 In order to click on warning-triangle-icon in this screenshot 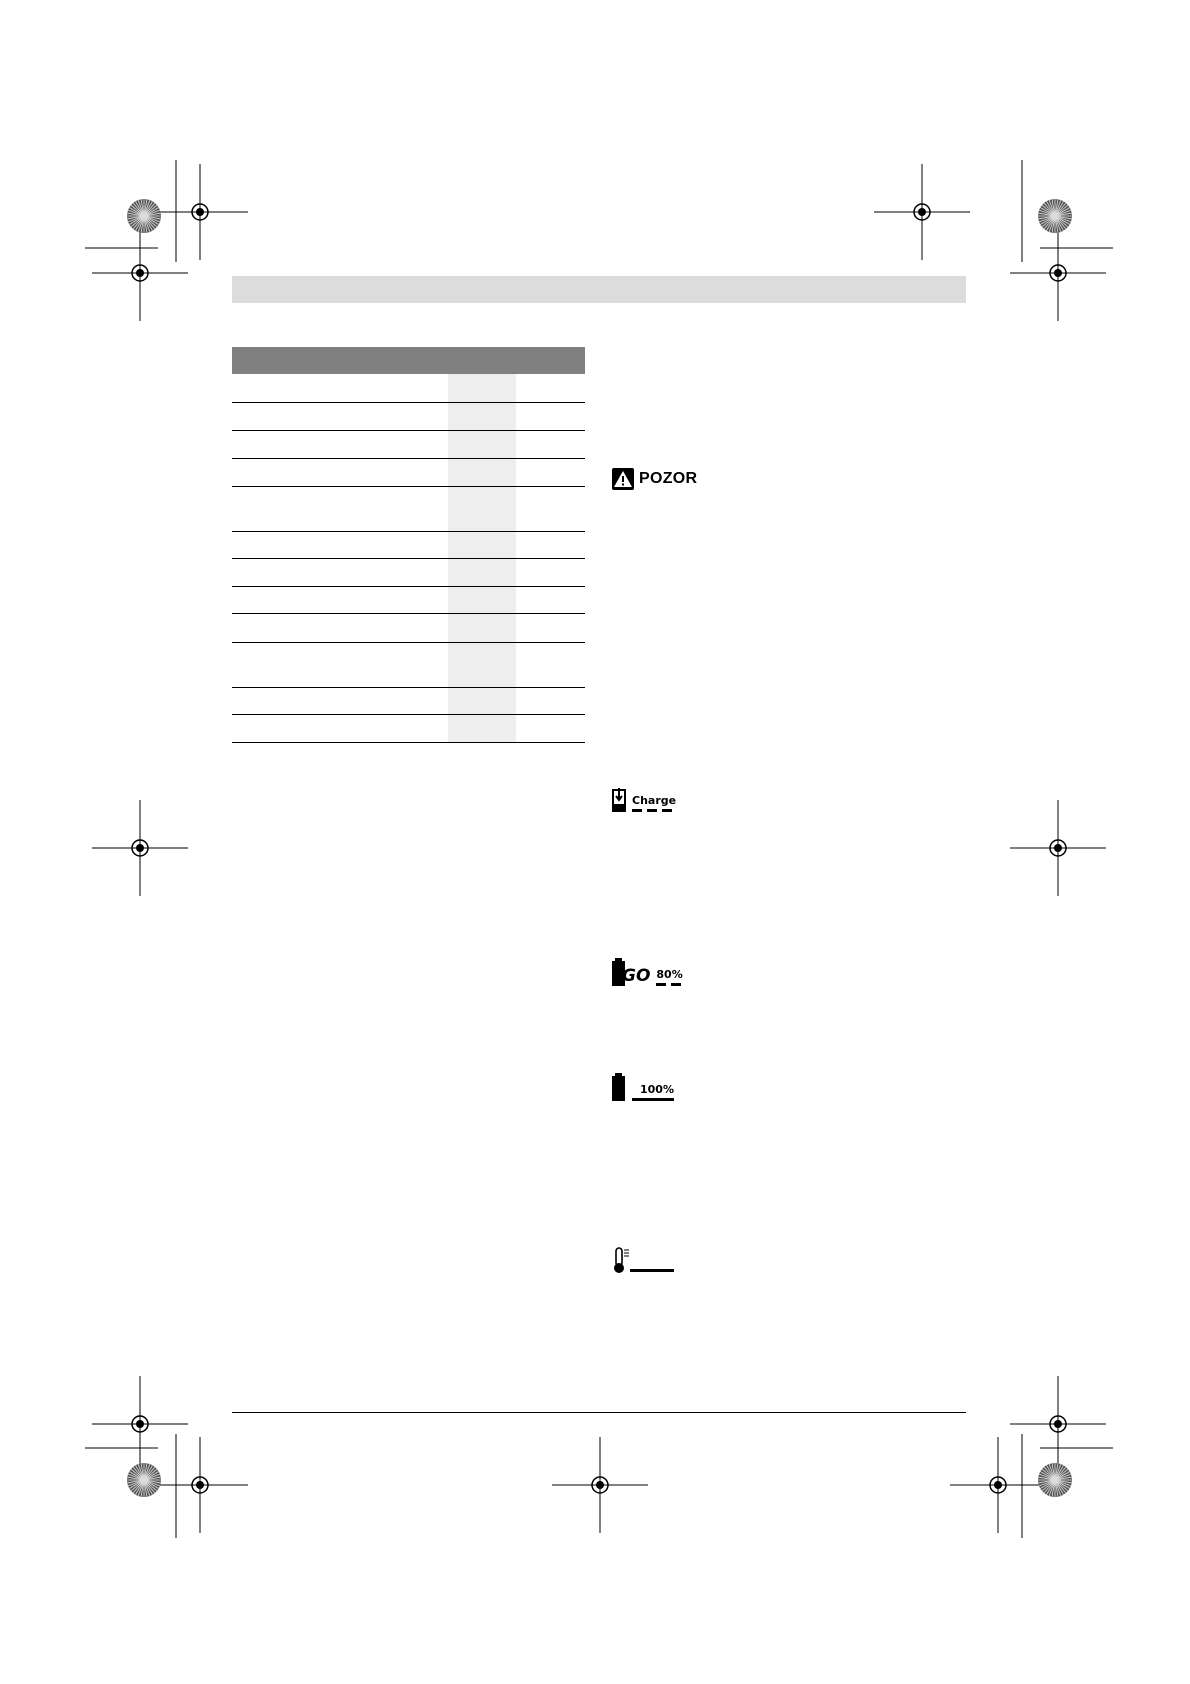, I will do `click(623, 479)`.